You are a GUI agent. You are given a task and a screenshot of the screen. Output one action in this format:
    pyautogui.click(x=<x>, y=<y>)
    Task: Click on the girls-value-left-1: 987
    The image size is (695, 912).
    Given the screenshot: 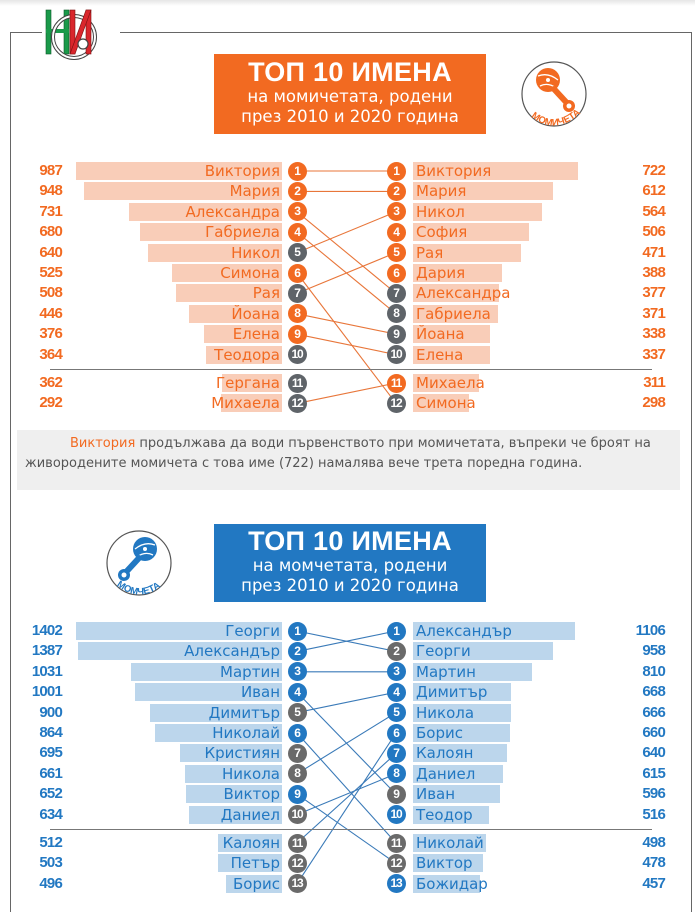 What is the action you would take?
    pyautogui.click(x=50, y=170)
    